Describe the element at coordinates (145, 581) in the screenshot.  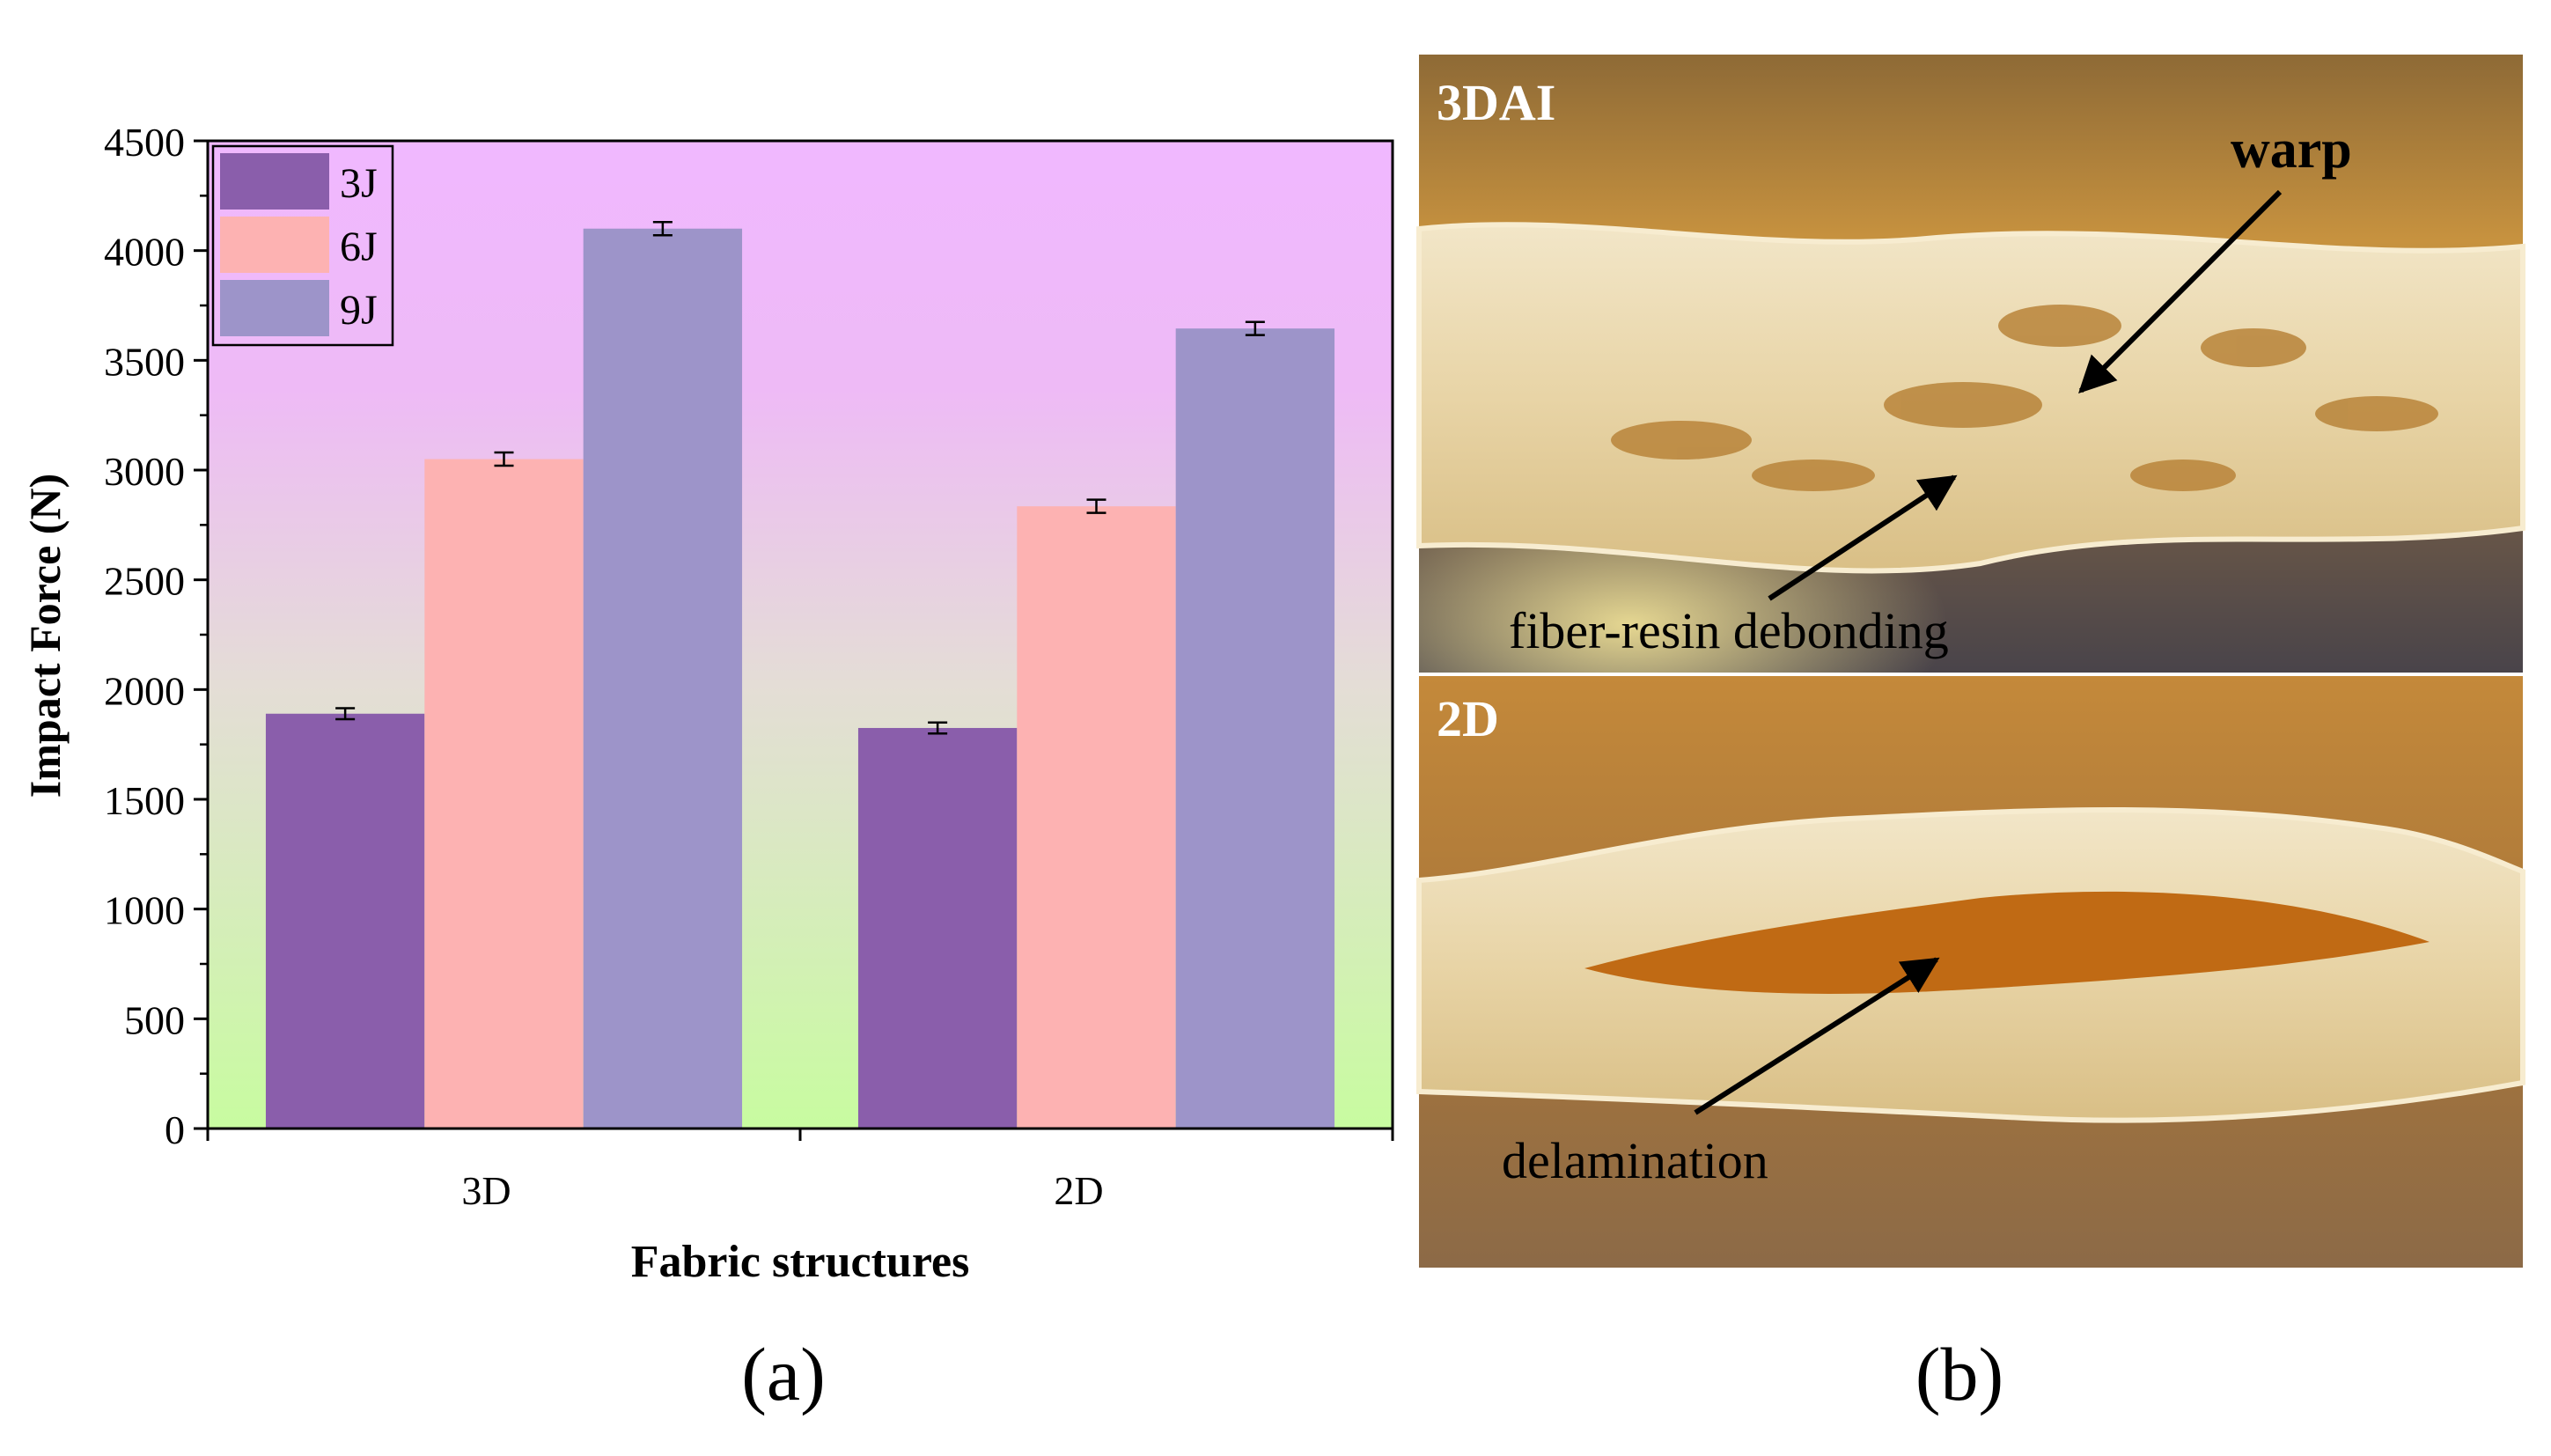
I see `y-tick-label: 2500` at that location.